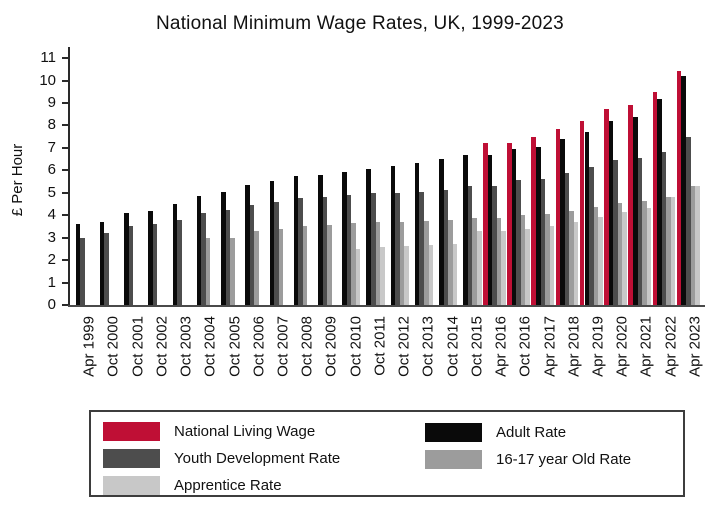 Image resolution: width=720 pixels, height=512 pixels. I want to click on x-tick-label: Oct 2001, so click(138, 346).